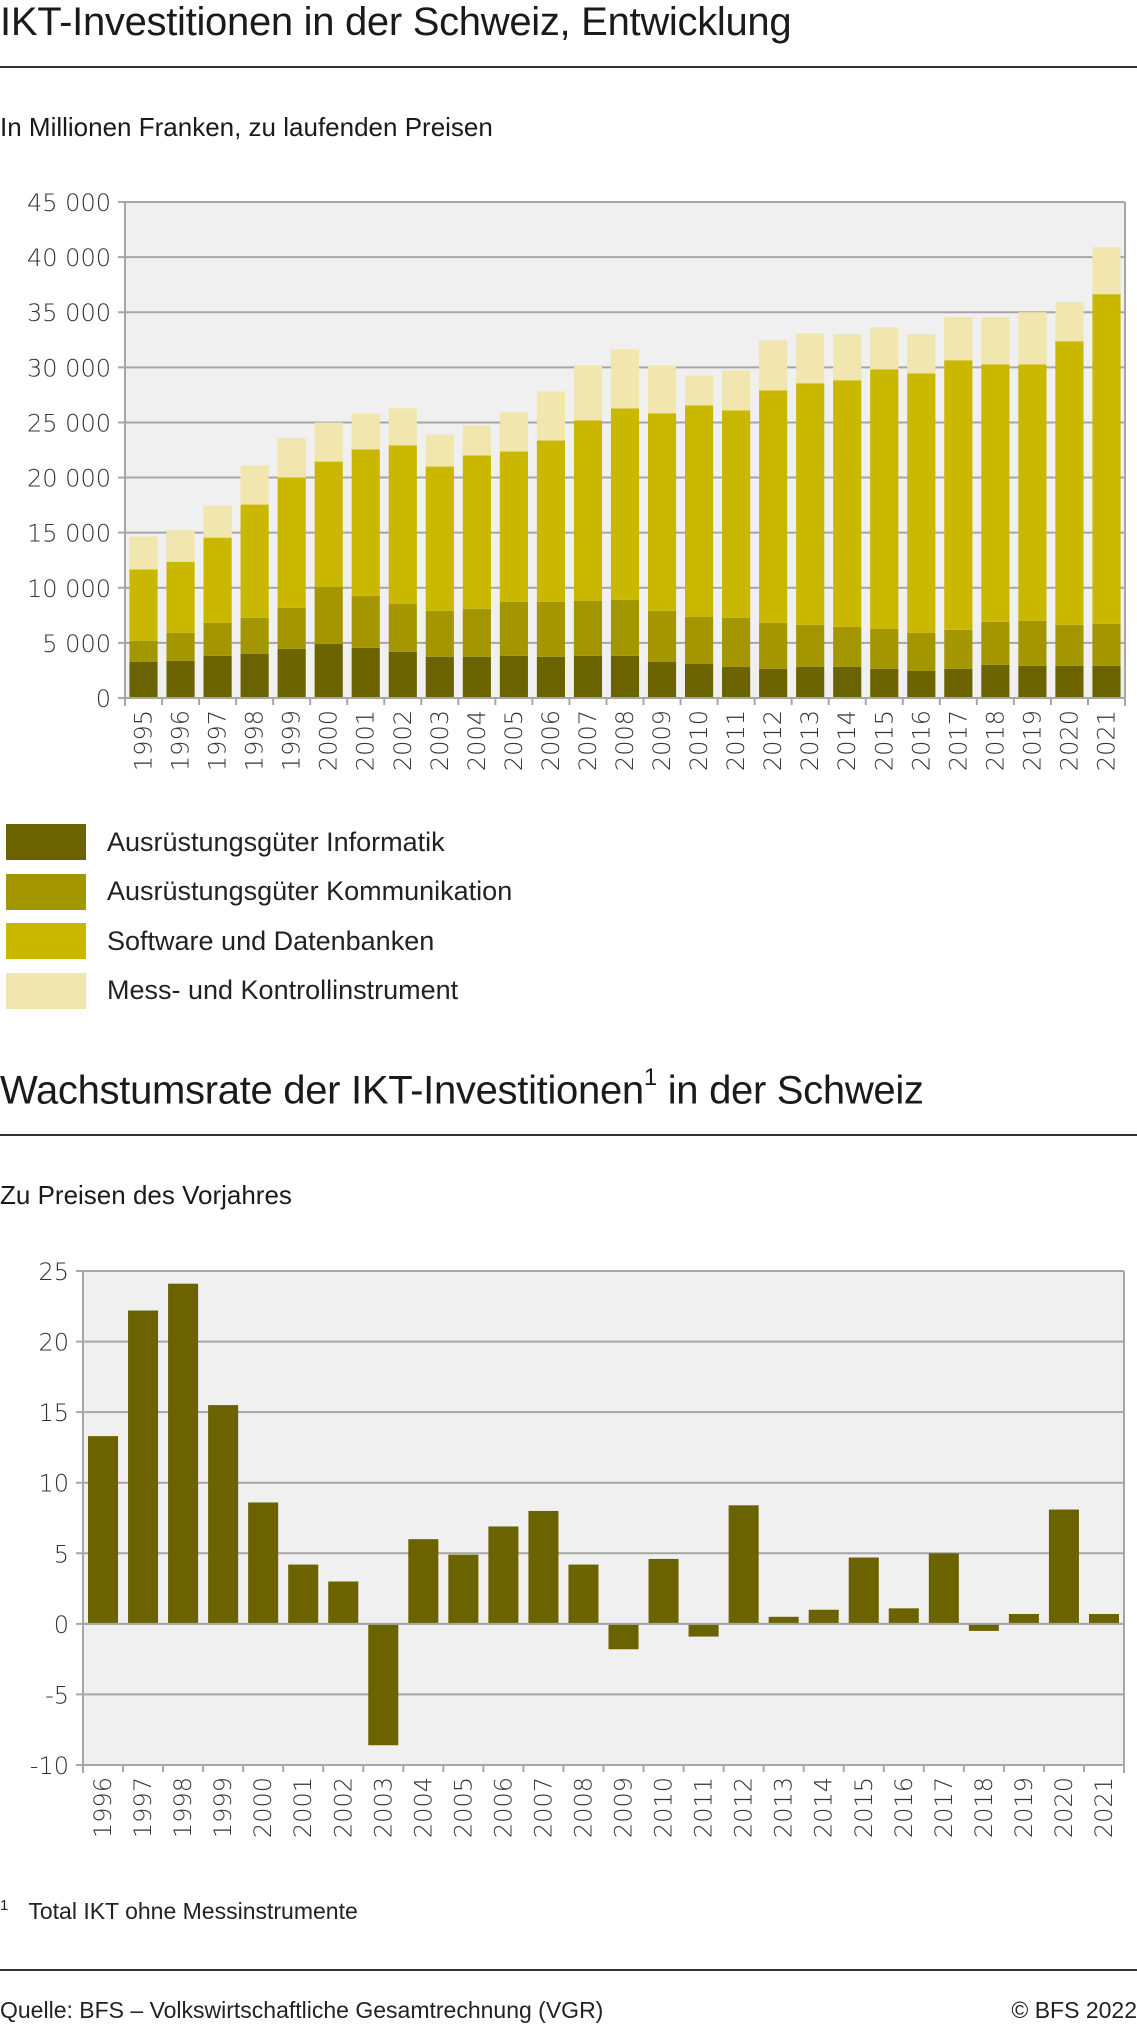  What do you see at coordinates (1024, 1807) in the screenshot?
I see `x-tick-label: 2019` at bounding box center [1024, 1807].